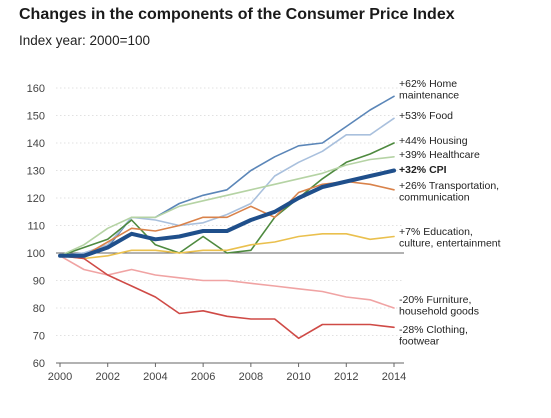 The height and width of the screenshot is (418, 551). I want to click on x-tick-label: 2000, so click(60, 377).